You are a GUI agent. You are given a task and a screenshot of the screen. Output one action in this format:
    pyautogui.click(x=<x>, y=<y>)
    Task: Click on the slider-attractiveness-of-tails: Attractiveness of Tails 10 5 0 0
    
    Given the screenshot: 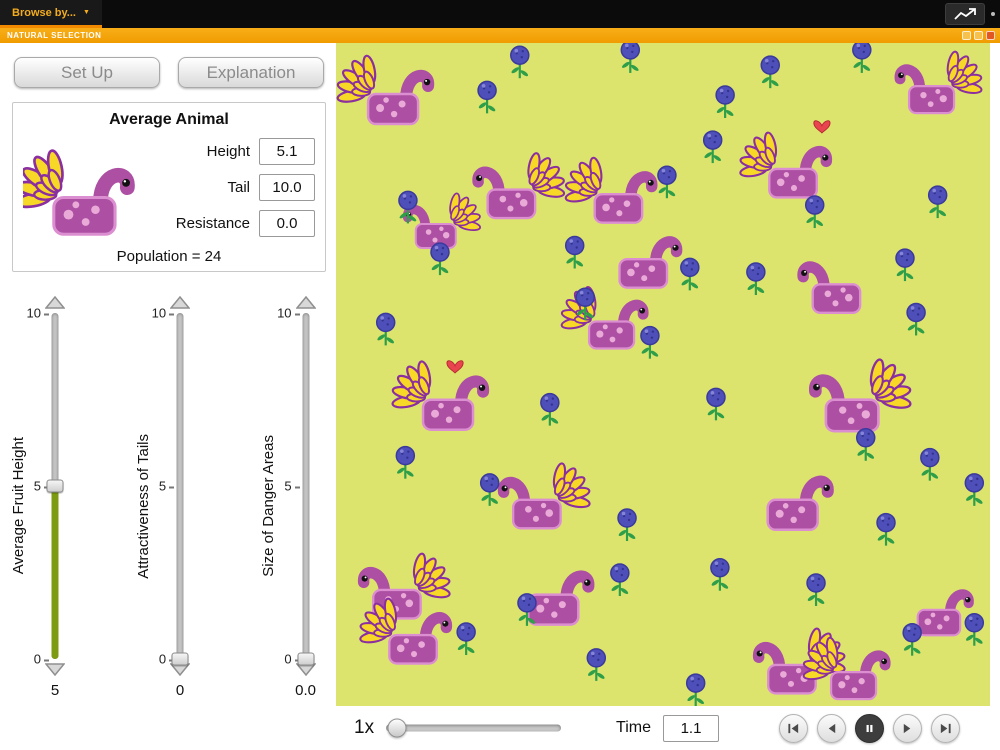 What is the action you would take?
    pyautogui.click(x=163, y=523)
    